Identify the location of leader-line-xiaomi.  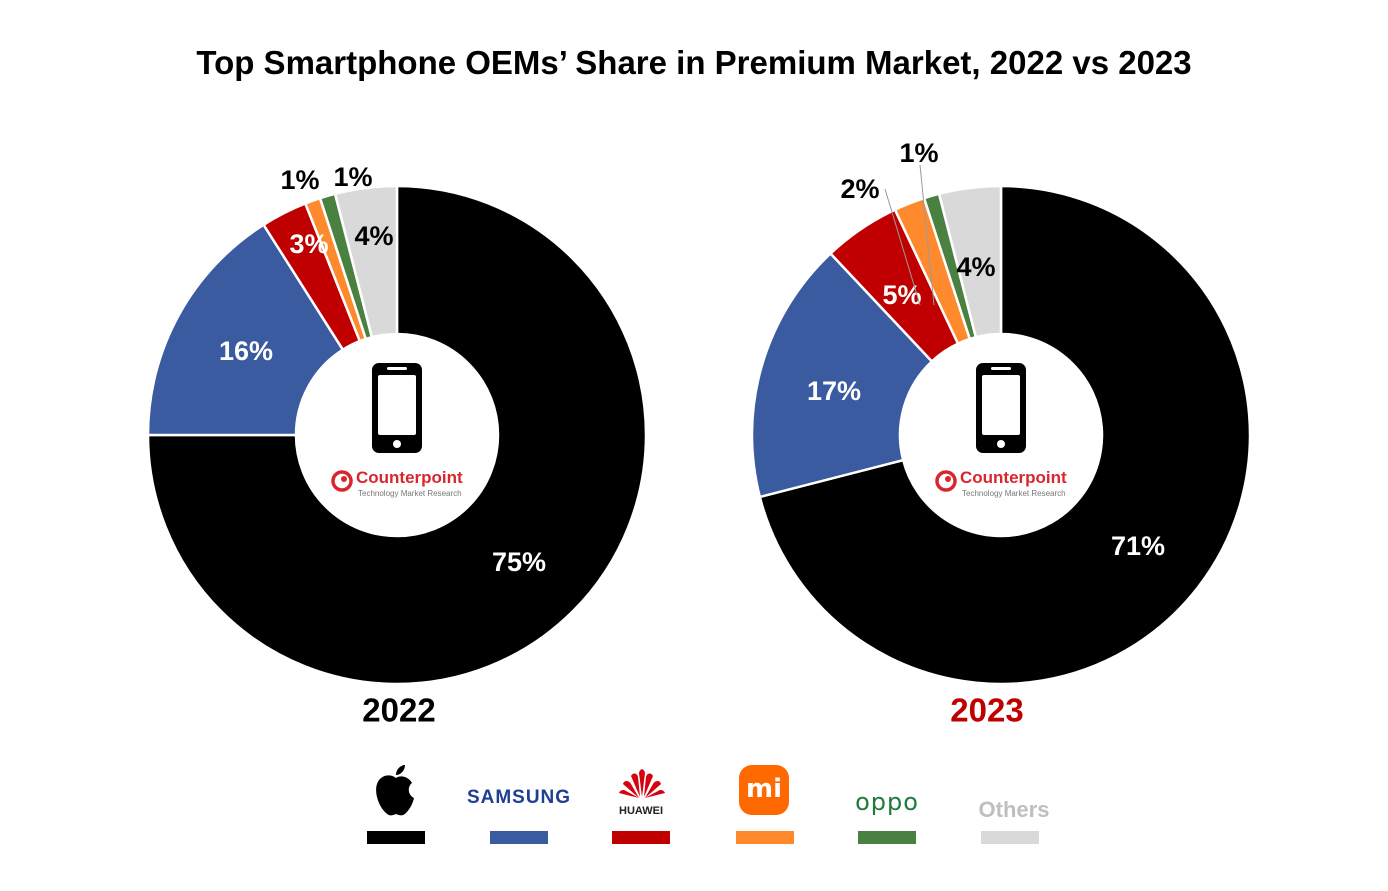
(902, 247).